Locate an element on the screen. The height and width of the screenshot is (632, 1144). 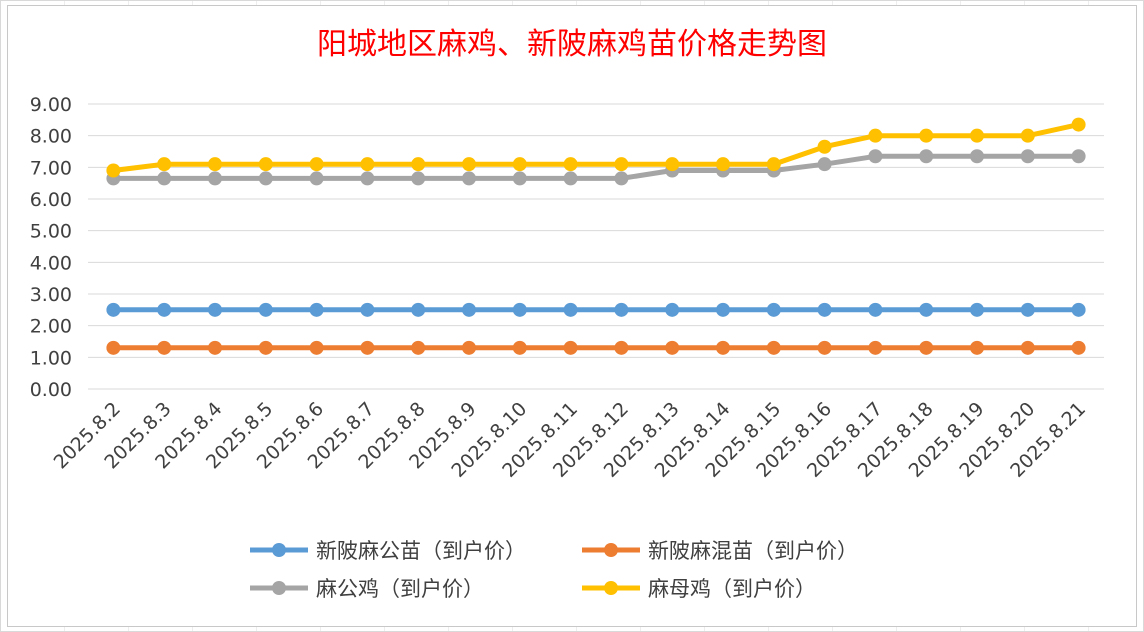
legend-item: 麻公鸡（到户价） is located at coordinates (367, 589).